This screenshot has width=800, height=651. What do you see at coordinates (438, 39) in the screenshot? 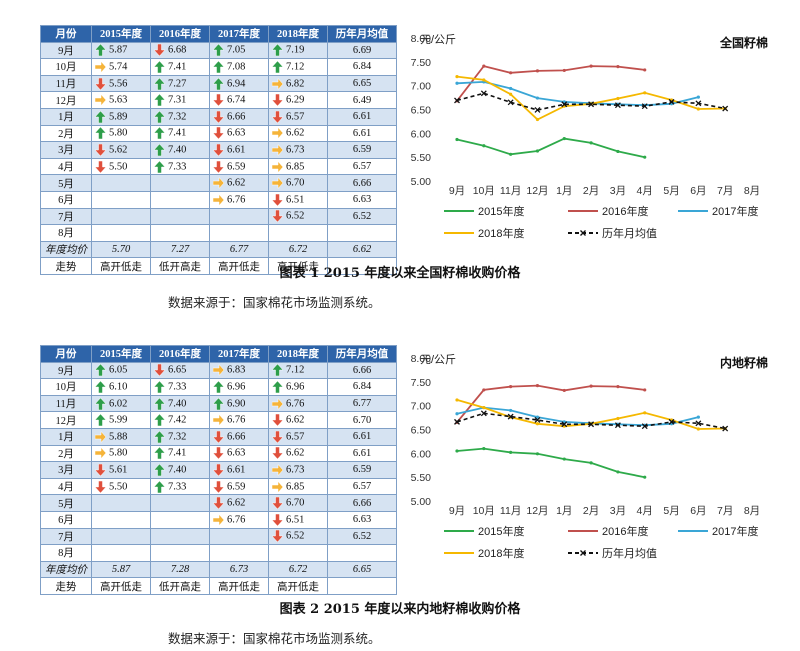
I see `y-axis-unit-label: 元/公斤` at bounding box center [438, 39].